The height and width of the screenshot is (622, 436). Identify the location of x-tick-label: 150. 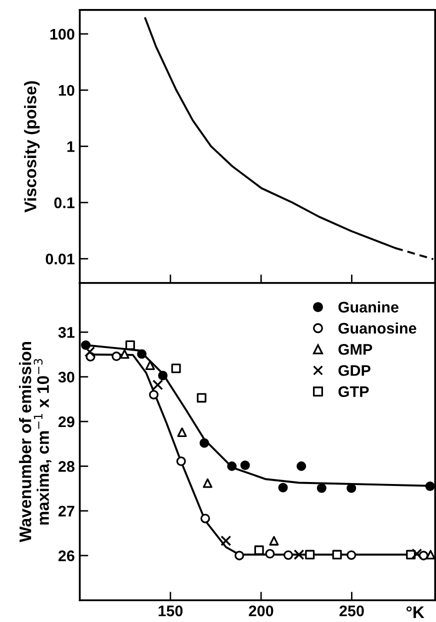
(170, 610).